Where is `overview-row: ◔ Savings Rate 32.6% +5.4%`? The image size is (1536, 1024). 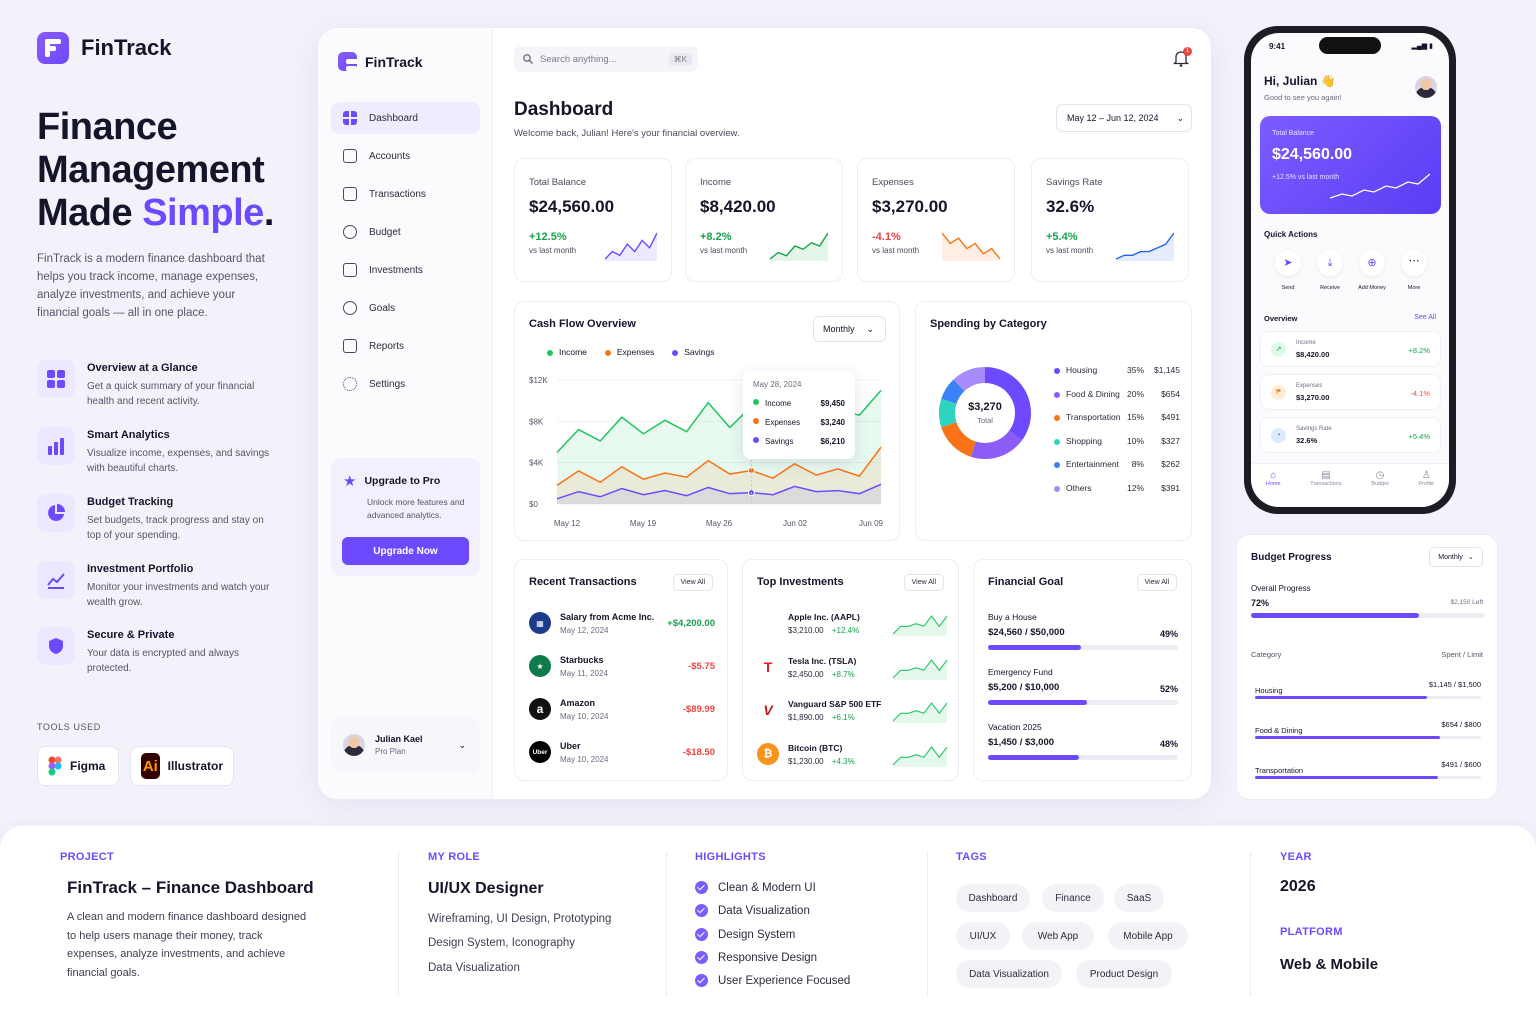 overview-row: ◔ Savings Rate 32.6% +5.4% is located at coordinates (1350, 435).